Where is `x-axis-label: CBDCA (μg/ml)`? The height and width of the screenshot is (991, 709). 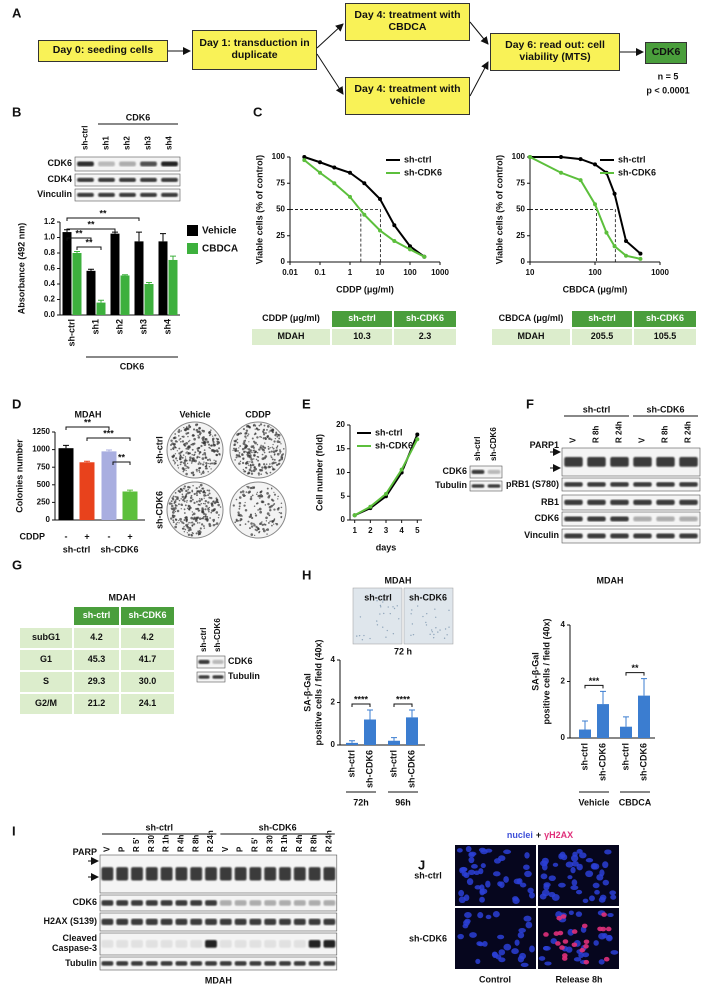 x-axis-label: CBDCA (μg/ml) is located at coordinates (595, 289).